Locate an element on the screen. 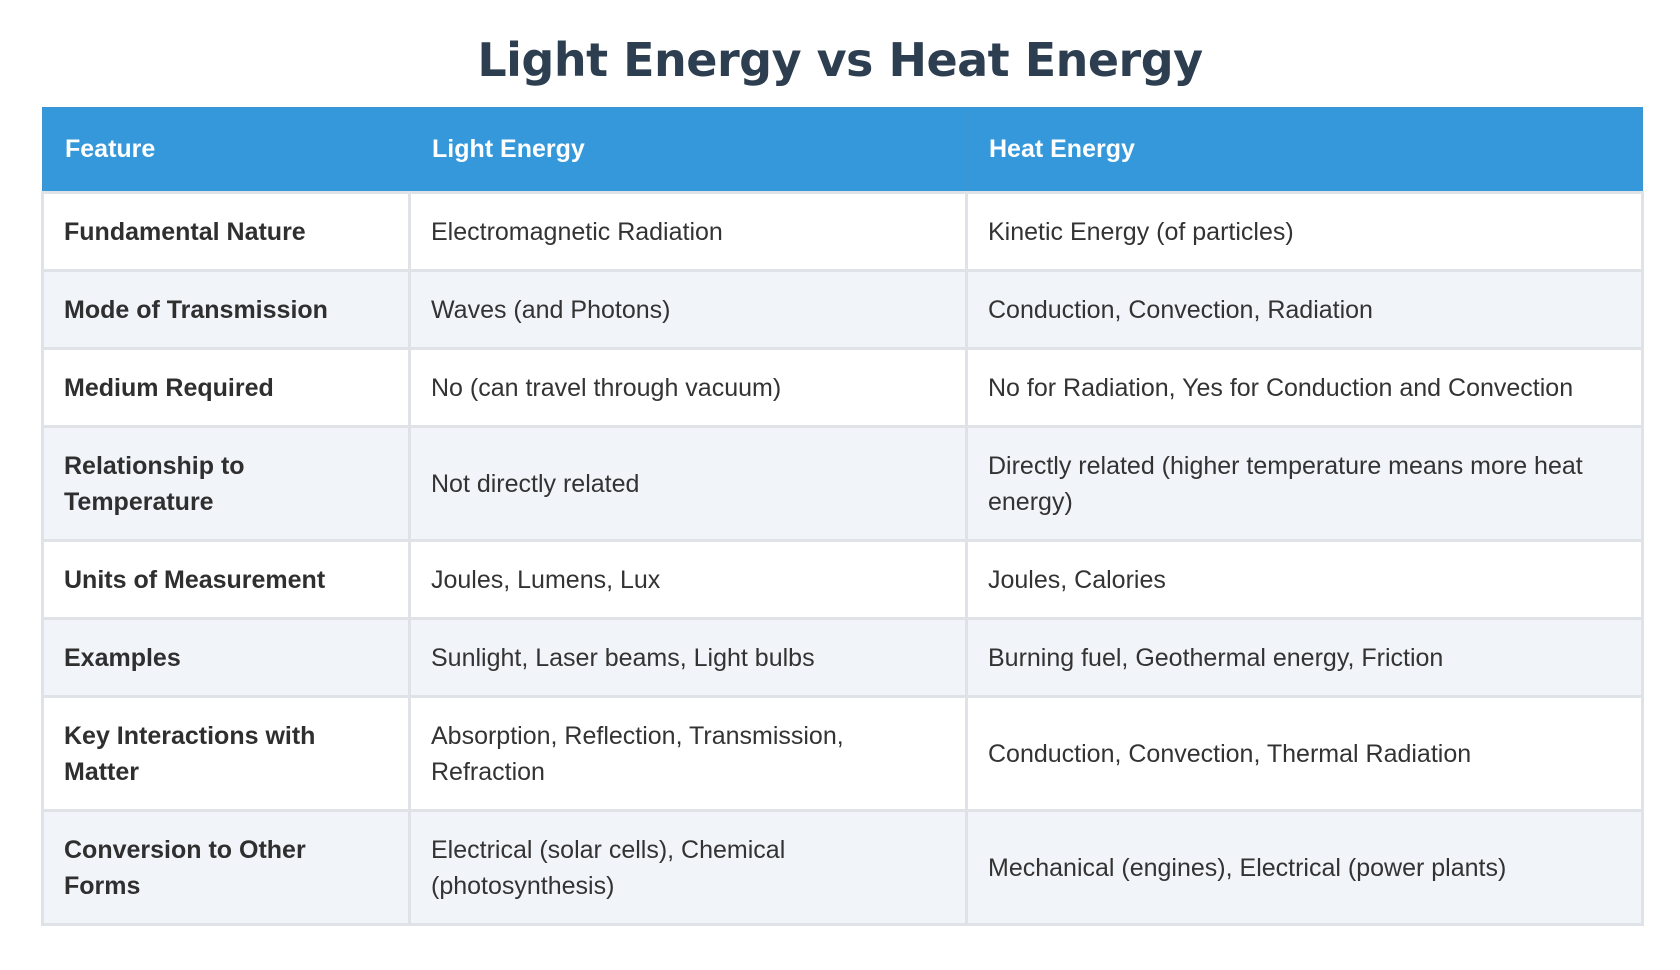 The width and height of the screenshot is (1680, 970). feature-cell: Medium Required is located at coordinates (226, 387).